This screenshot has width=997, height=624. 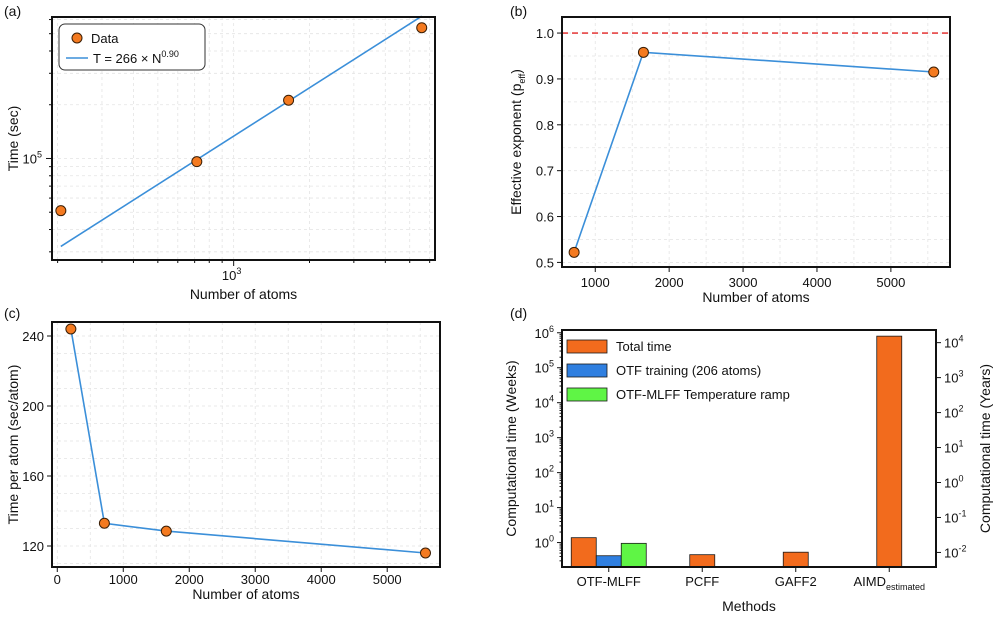 I want to click on panel-d-category-label: AIMDestimated, so click(x=889, y=583).